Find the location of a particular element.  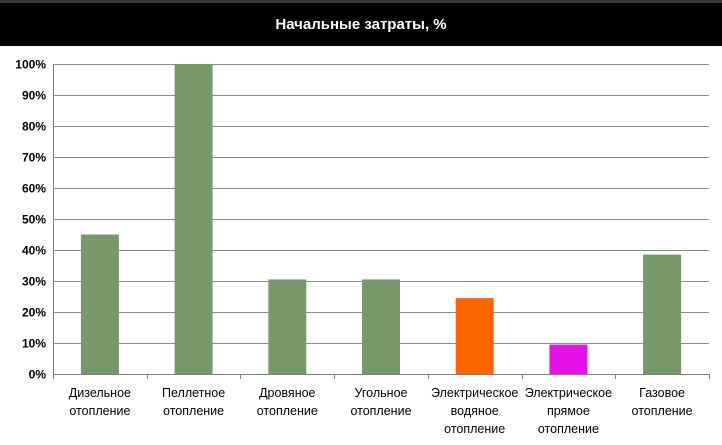

x-tick-label: Пеллетное is located at coordinates (193, 393).